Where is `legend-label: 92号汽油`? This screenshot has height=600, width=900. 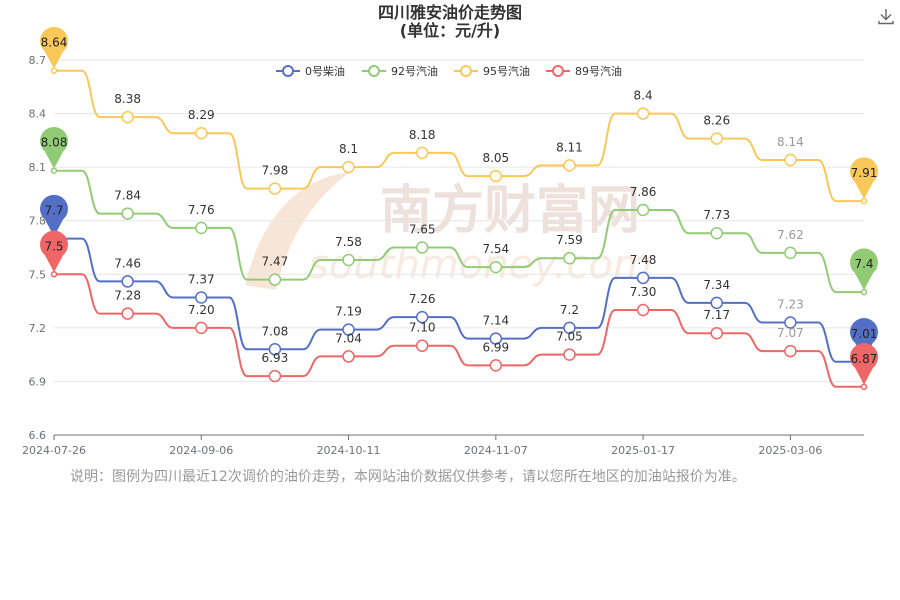 legend-label: 92号汽油 is located at coordinates (414, 71).